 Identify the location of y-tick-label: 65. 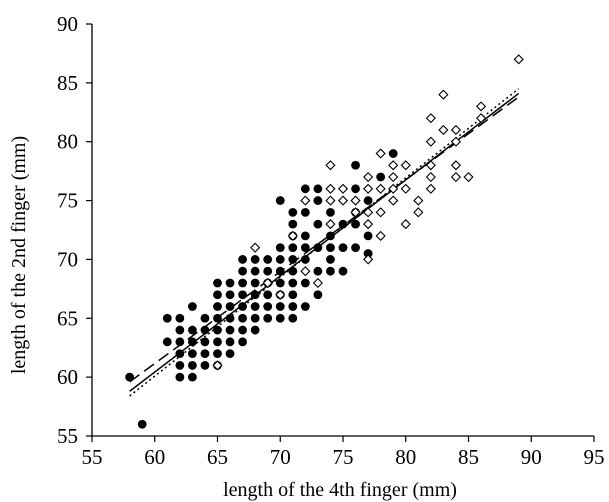
(67, 318).